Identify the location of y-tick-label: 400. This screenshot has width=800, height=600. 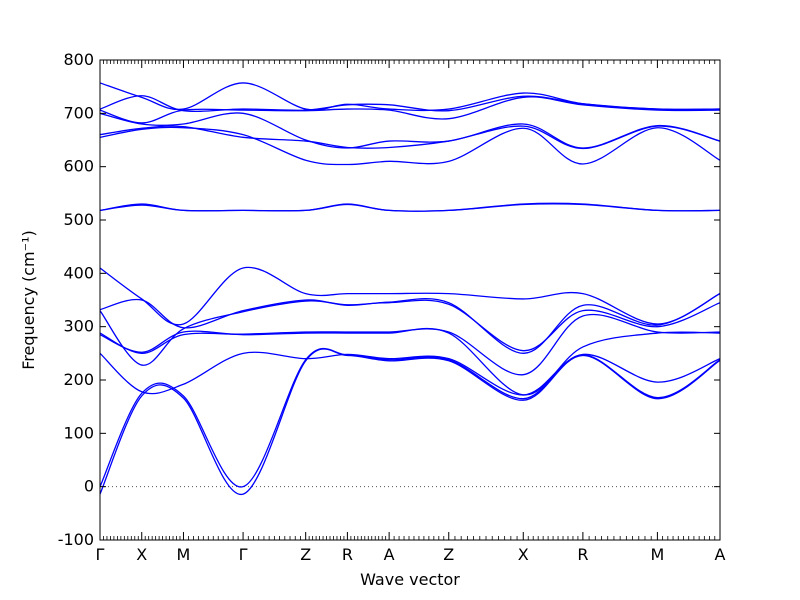
(78, 272).